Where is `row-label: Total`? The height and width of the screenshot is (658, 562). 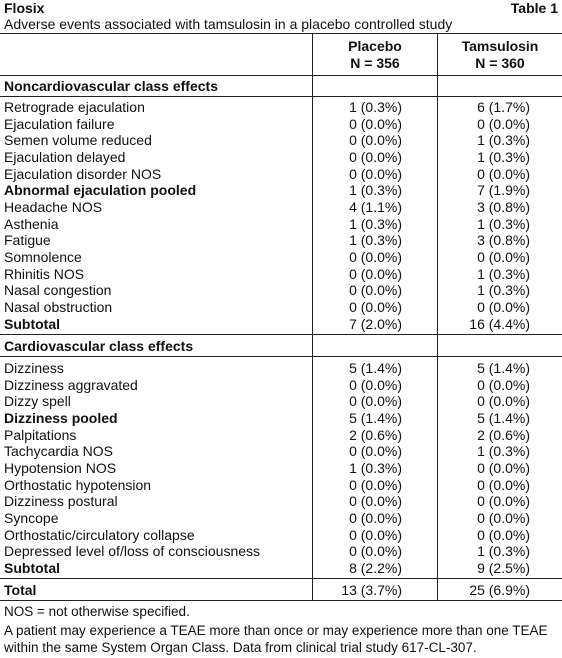 row-label: Total is located at coordinates (20, 590).